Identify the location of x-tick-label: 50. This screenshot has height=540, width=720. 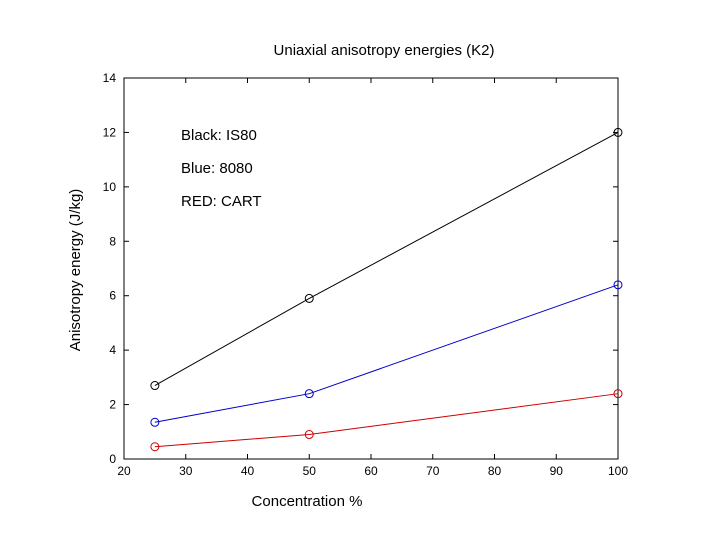
(310, 471).